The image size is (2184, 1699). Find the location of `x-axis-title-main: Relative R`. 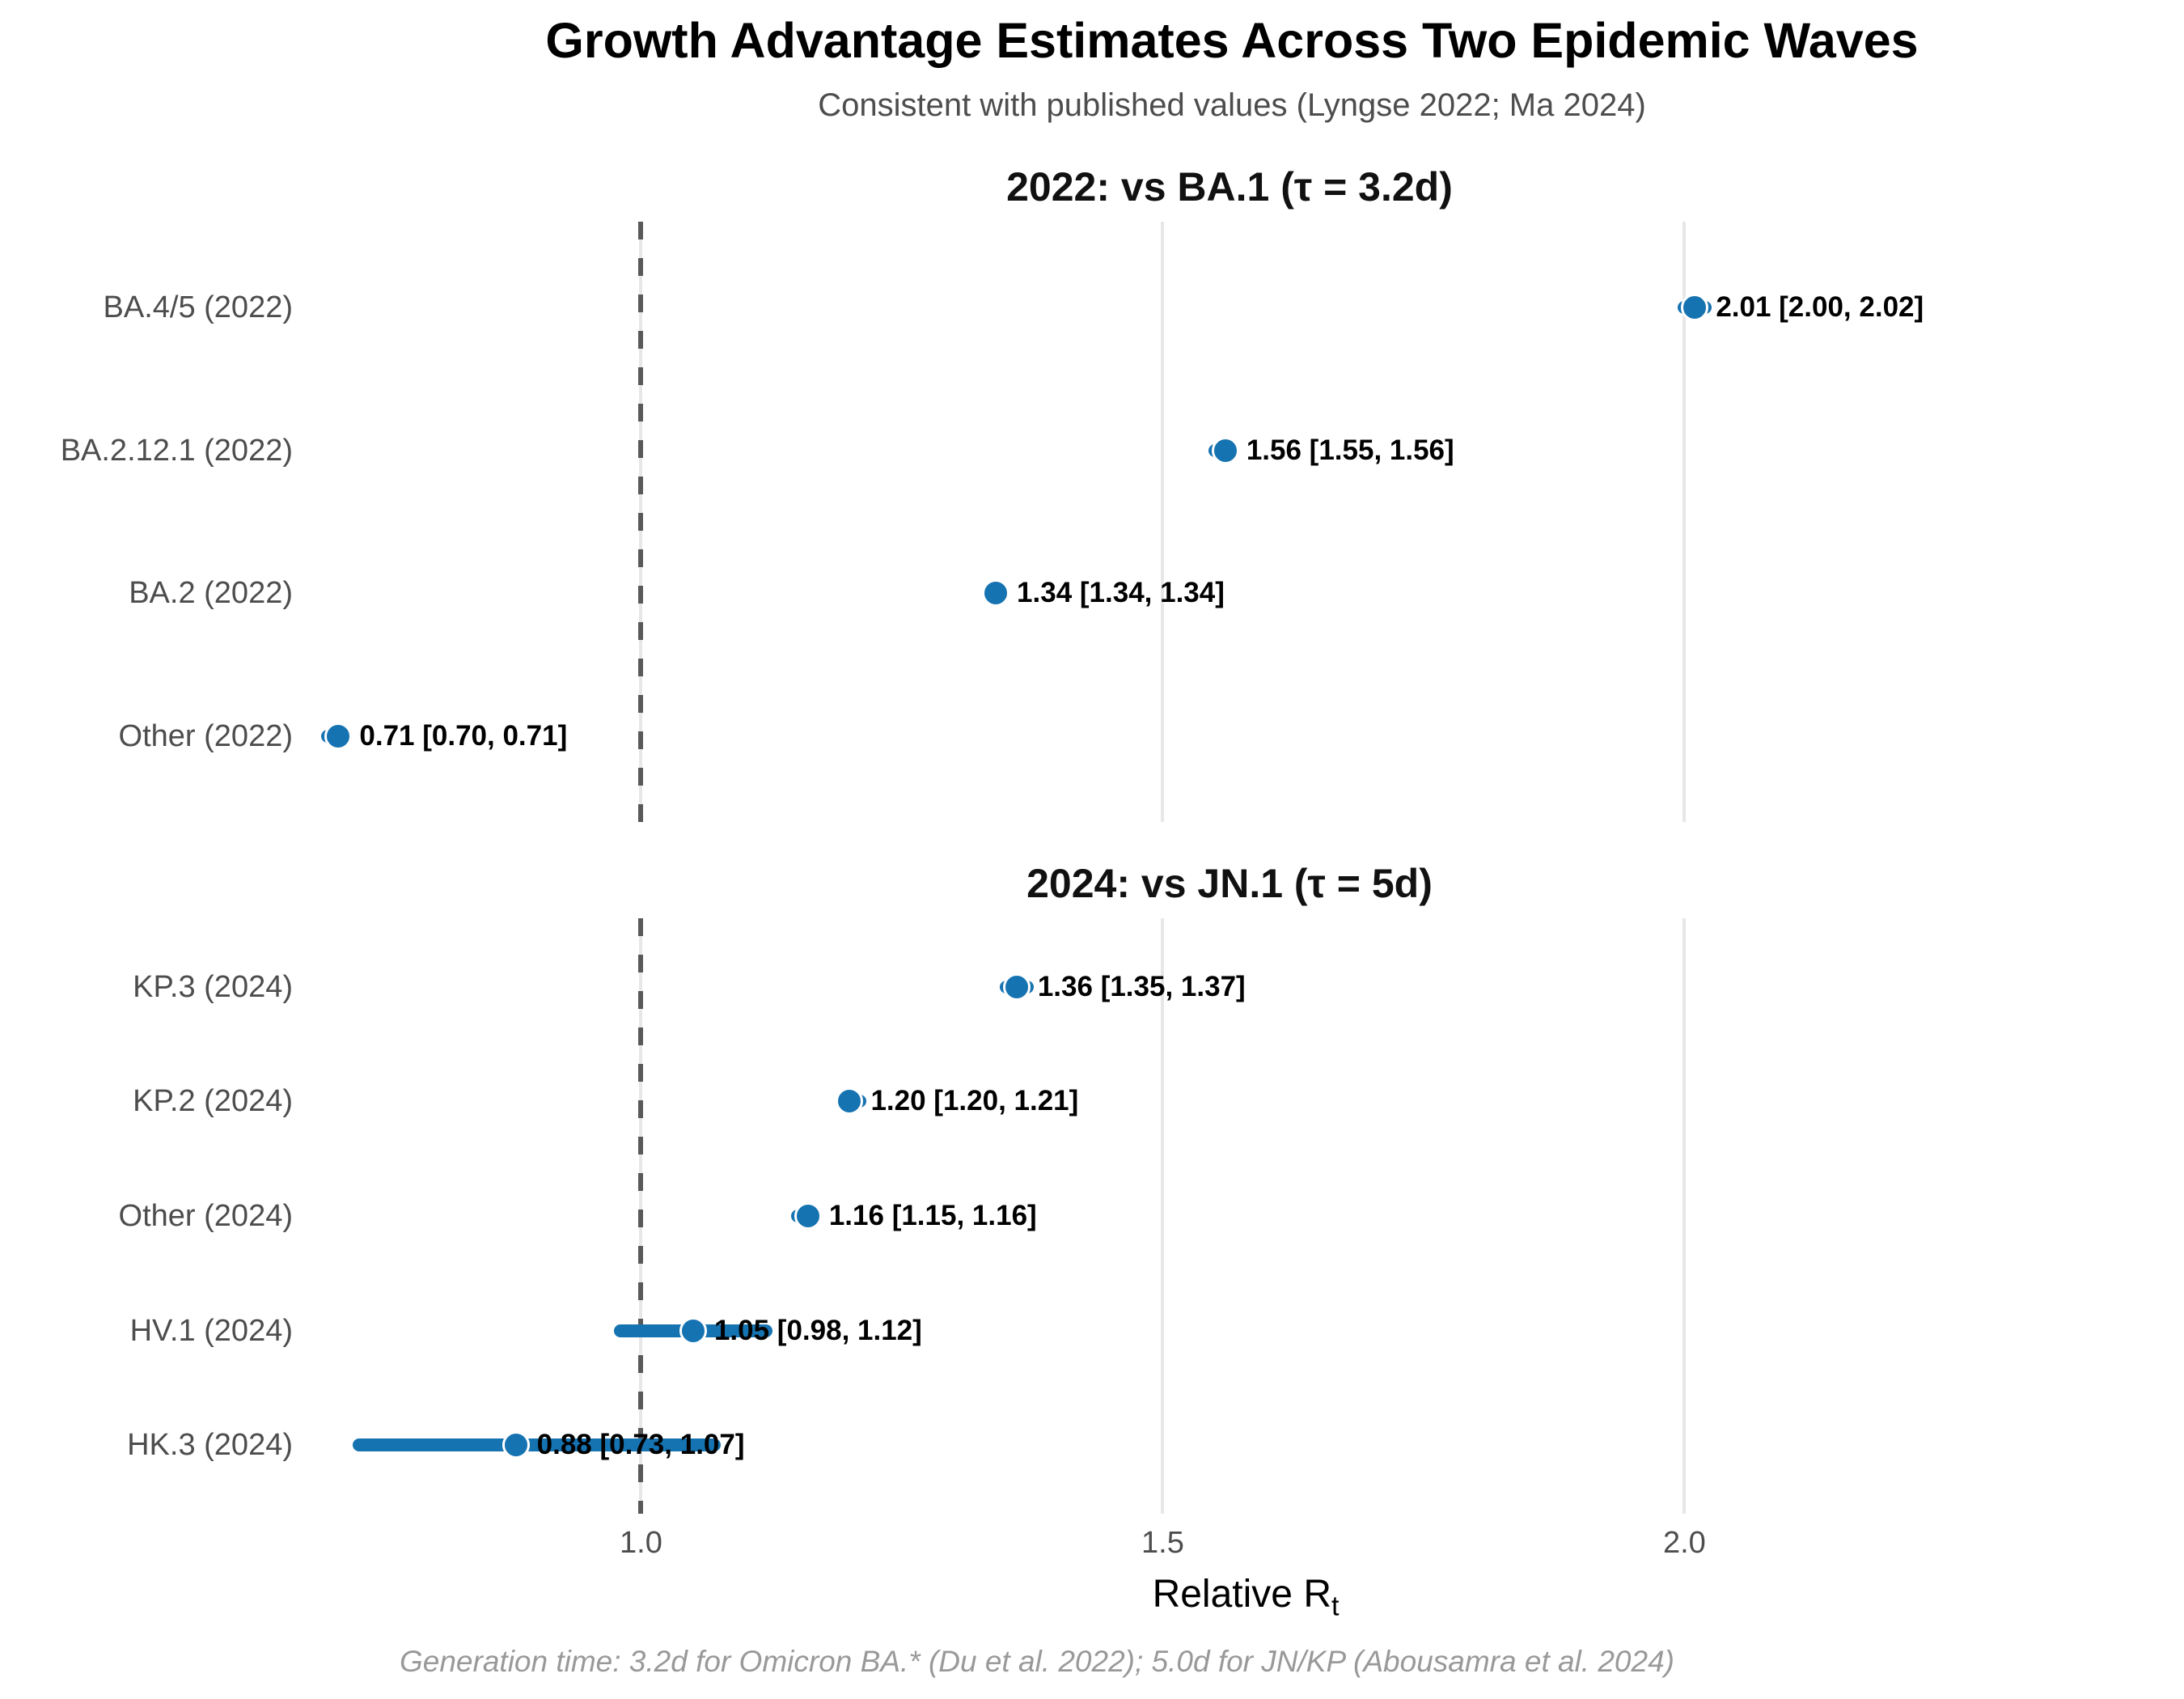

x-axis-title-main: Relative R is located at coordinates (1241, 1594).